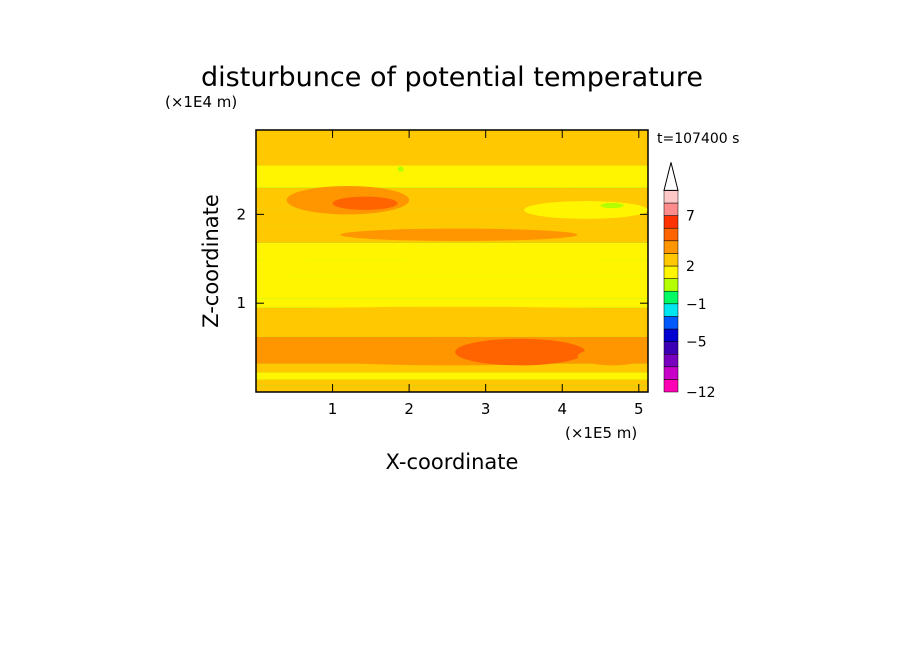 This screenshot has height=654, width=904. Describe the element at coordinates (696, 305) in the screenshot. I see `colorbar-level-label: −1` at that location.